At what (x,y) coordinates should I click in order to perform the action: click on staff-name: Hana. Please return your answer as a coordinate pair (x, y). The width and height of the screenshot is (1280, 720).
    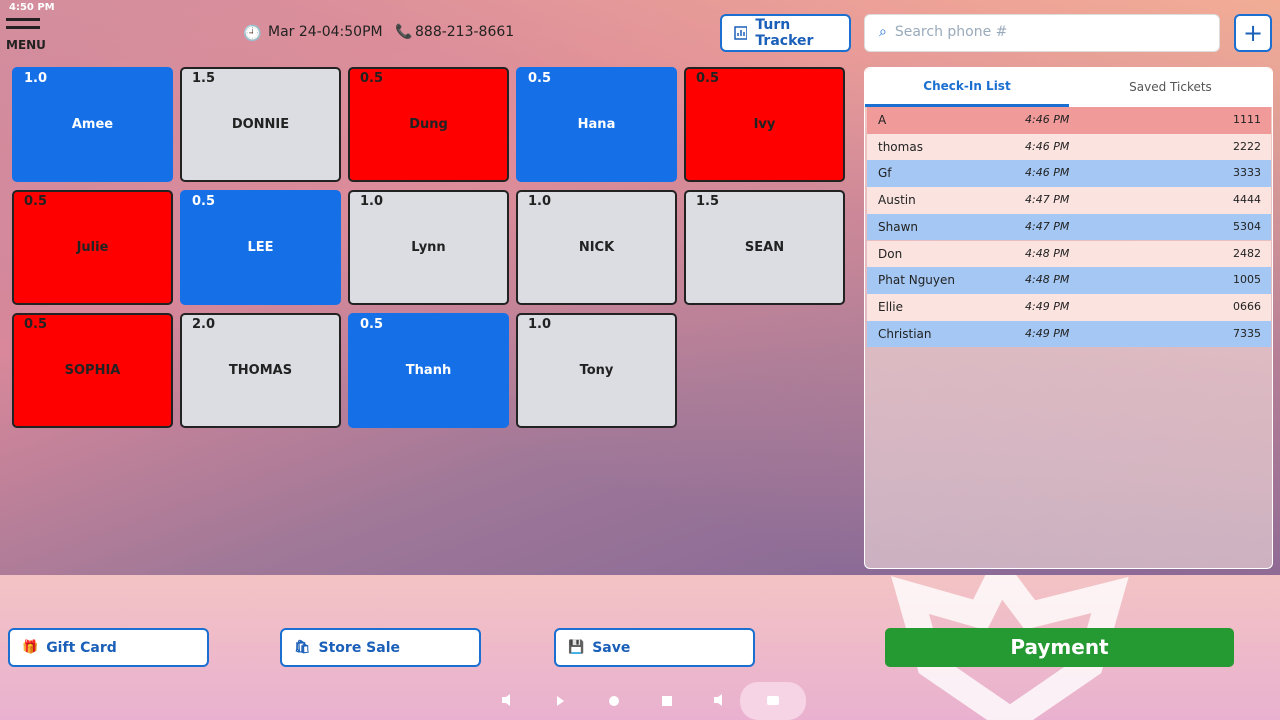
    Looking at the image, I should click on (596, 124).